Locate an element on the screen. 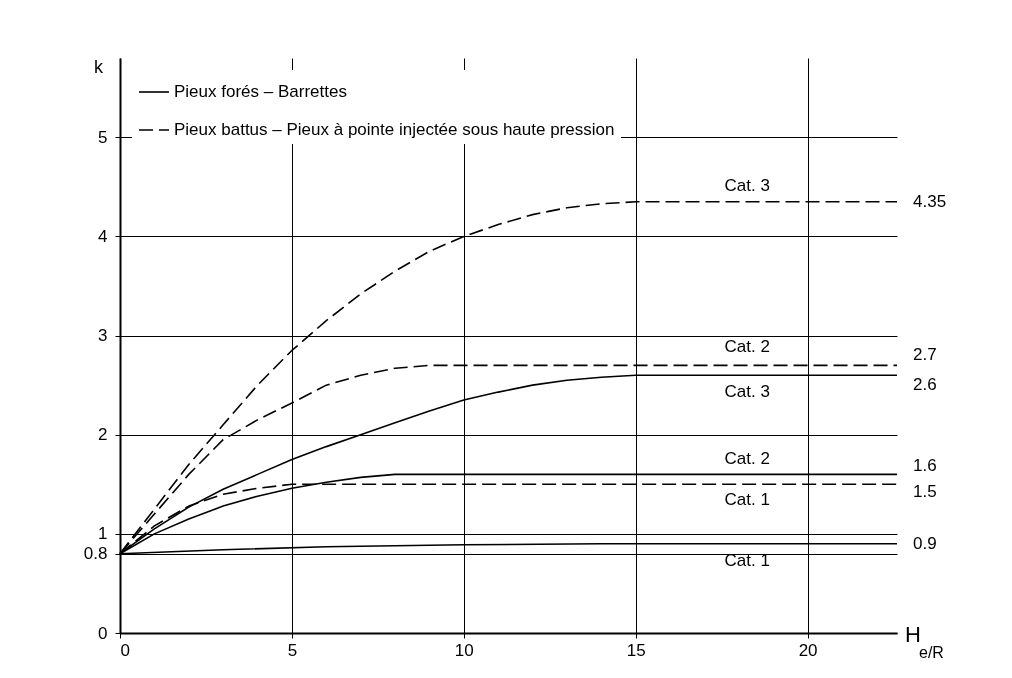 This screenshot has height=678, width=1012. y-tick-label: 1 is located at coordinates (103, 534).